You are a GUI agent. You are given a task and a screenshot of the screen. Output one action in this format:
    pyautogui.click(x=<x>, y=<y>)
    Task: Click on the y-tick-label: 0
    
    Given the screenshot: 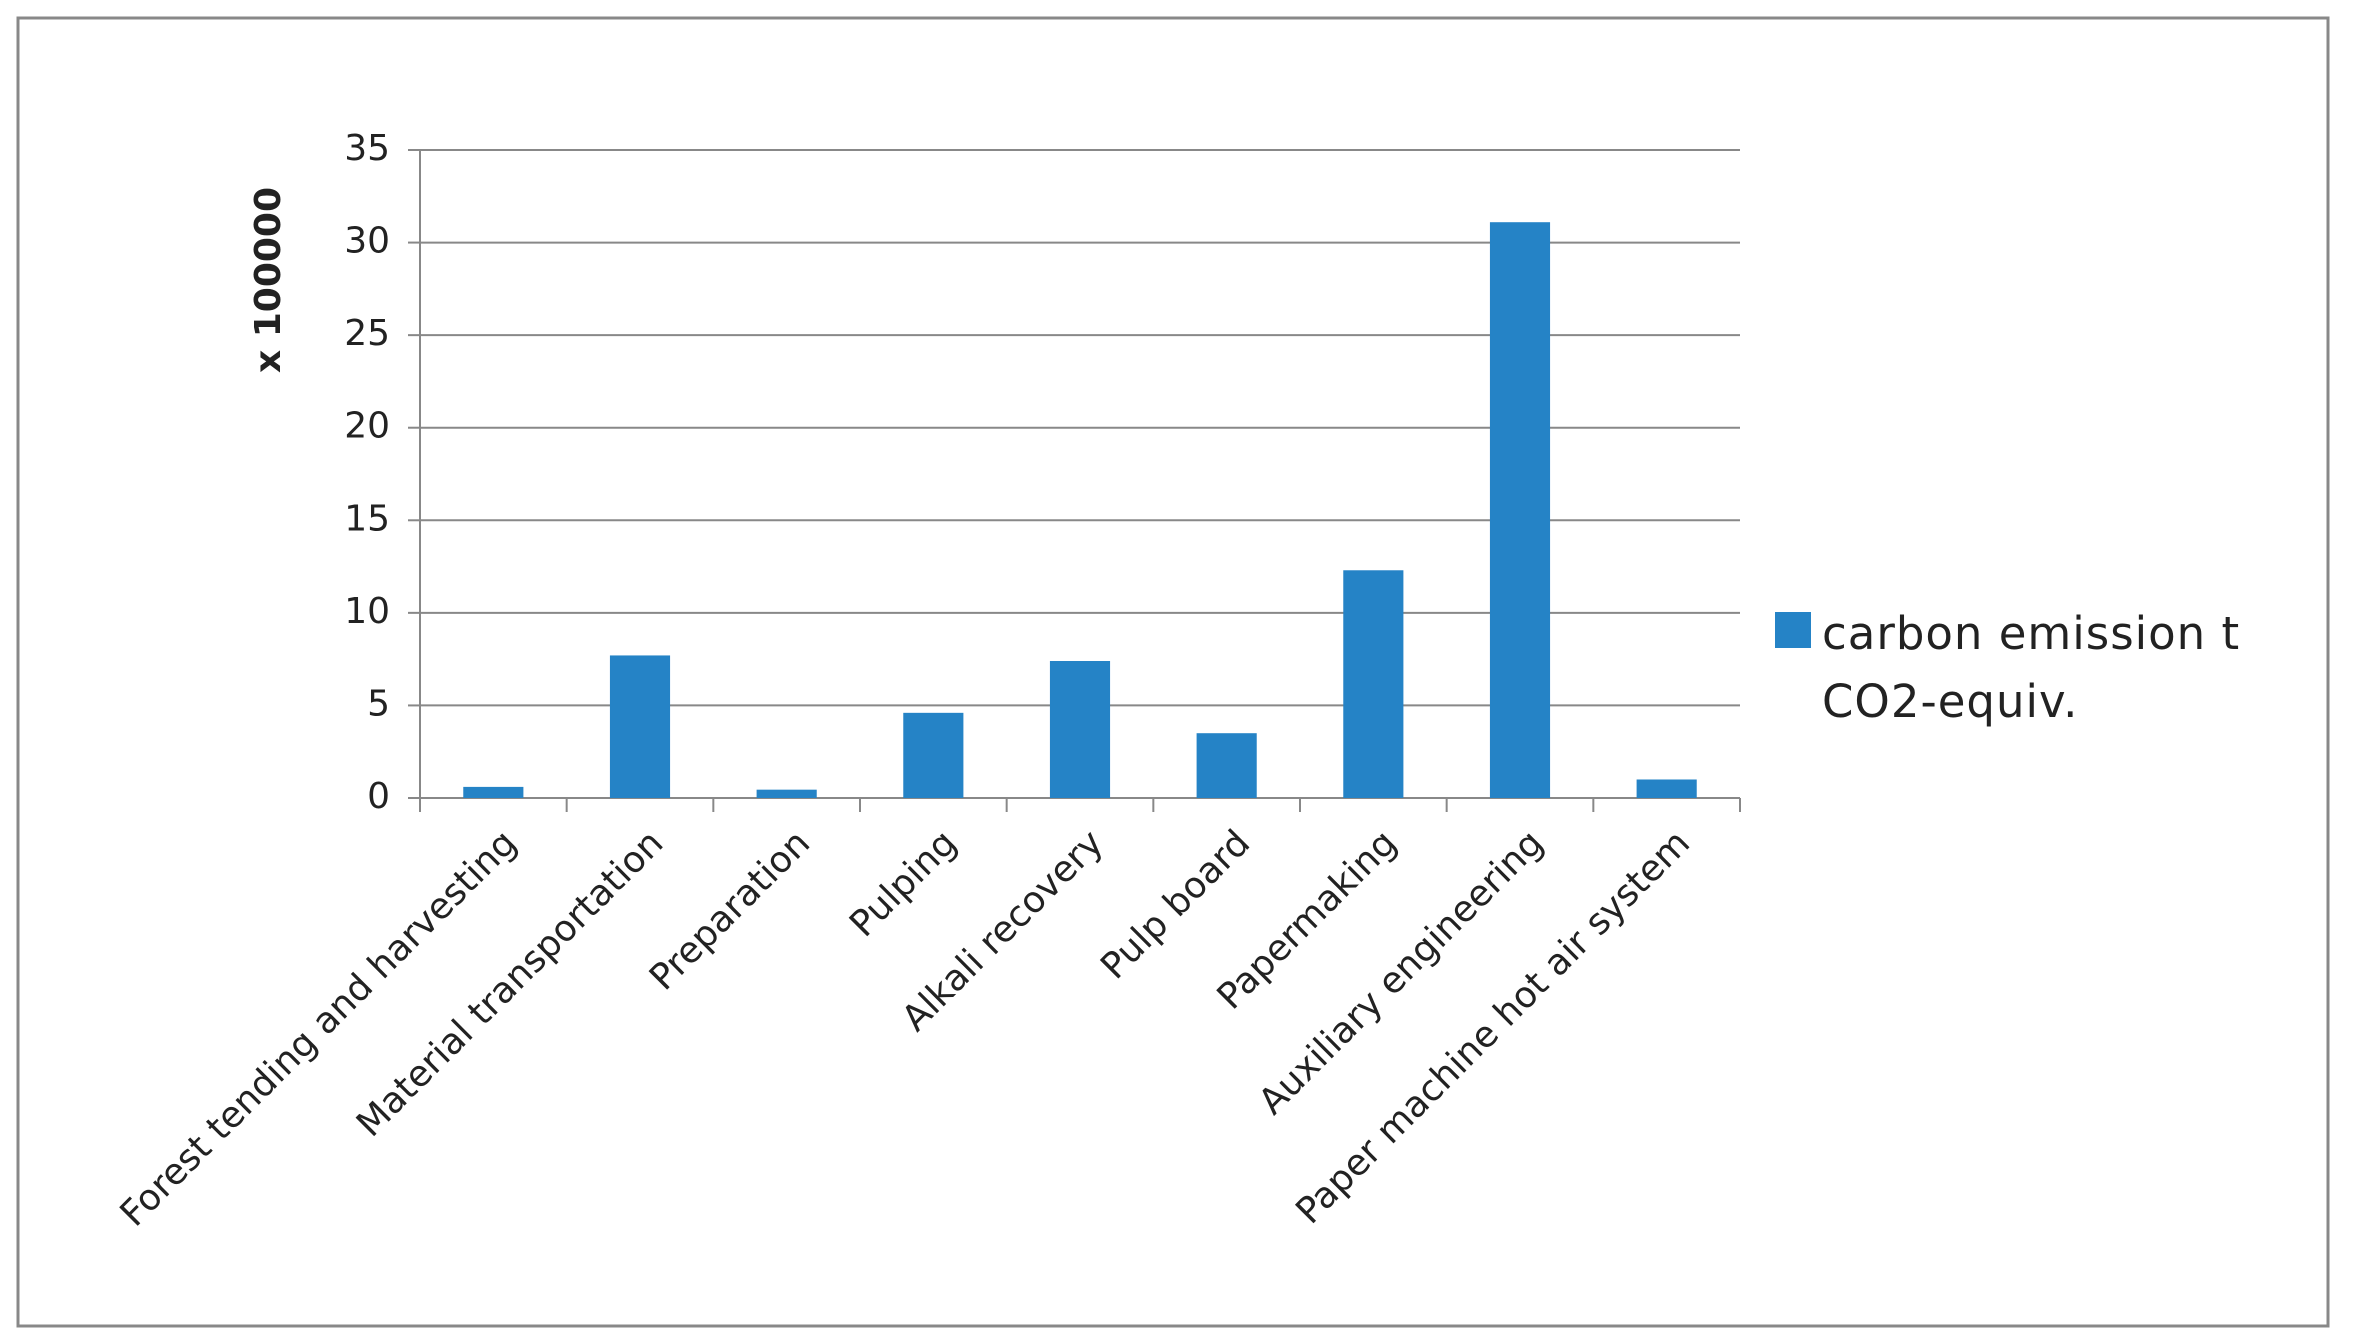 What is the action you would take?
    pyautogui.click(x=378, y=796)
    